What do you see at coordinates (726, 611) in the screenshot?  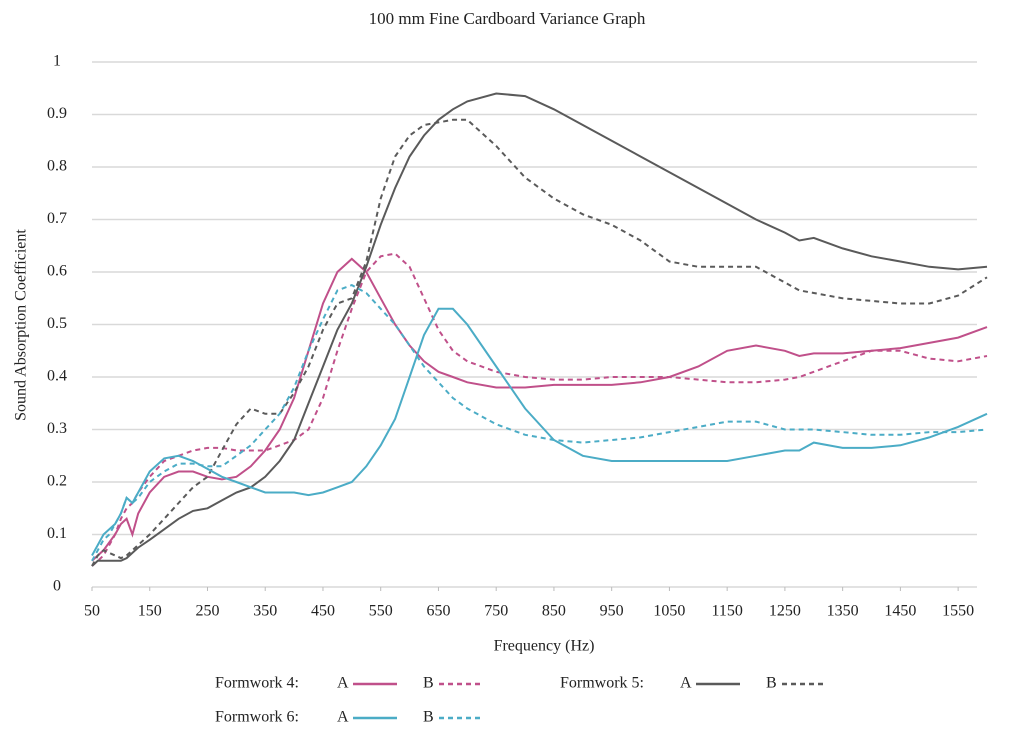 I see `x-tick-label: 1150` at bounding box center [726, 611].